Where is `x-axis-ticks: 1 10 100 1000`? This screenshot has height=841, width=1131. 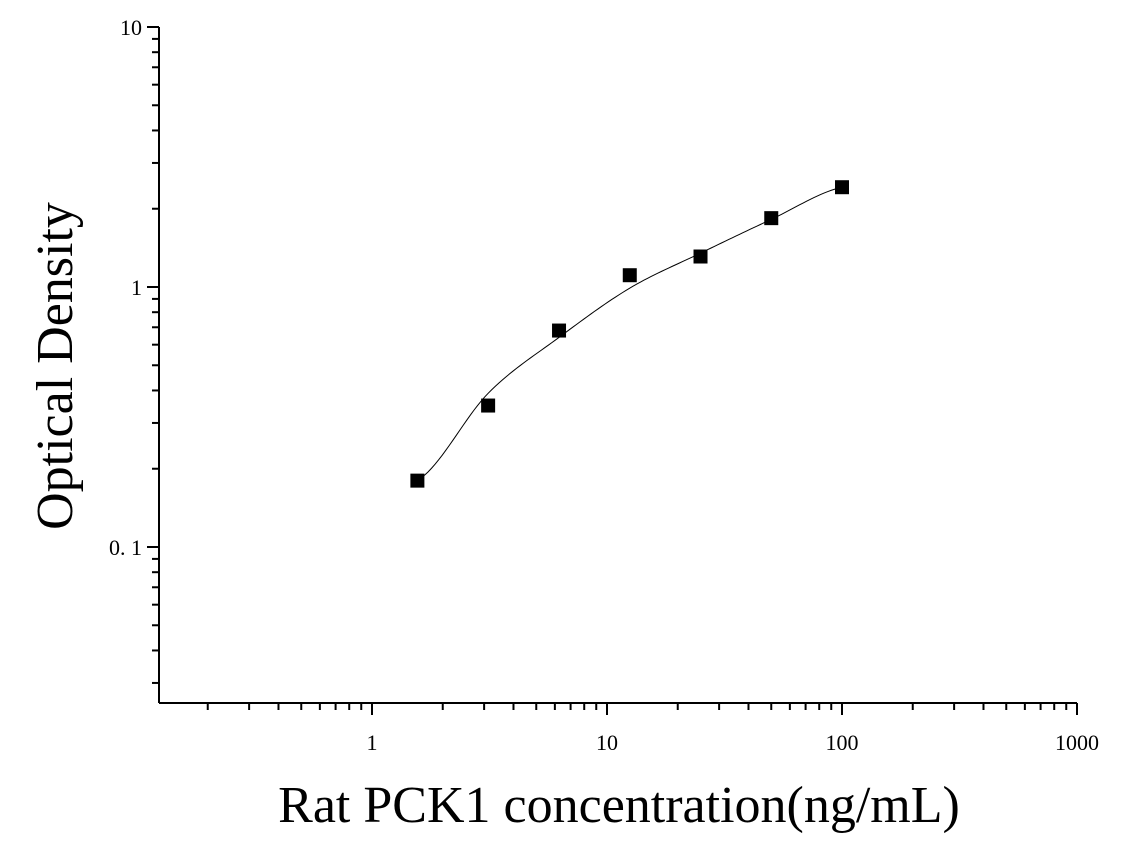
x-axis-ticks: 1 10 100 1000 is located at coordinates (652, 729).